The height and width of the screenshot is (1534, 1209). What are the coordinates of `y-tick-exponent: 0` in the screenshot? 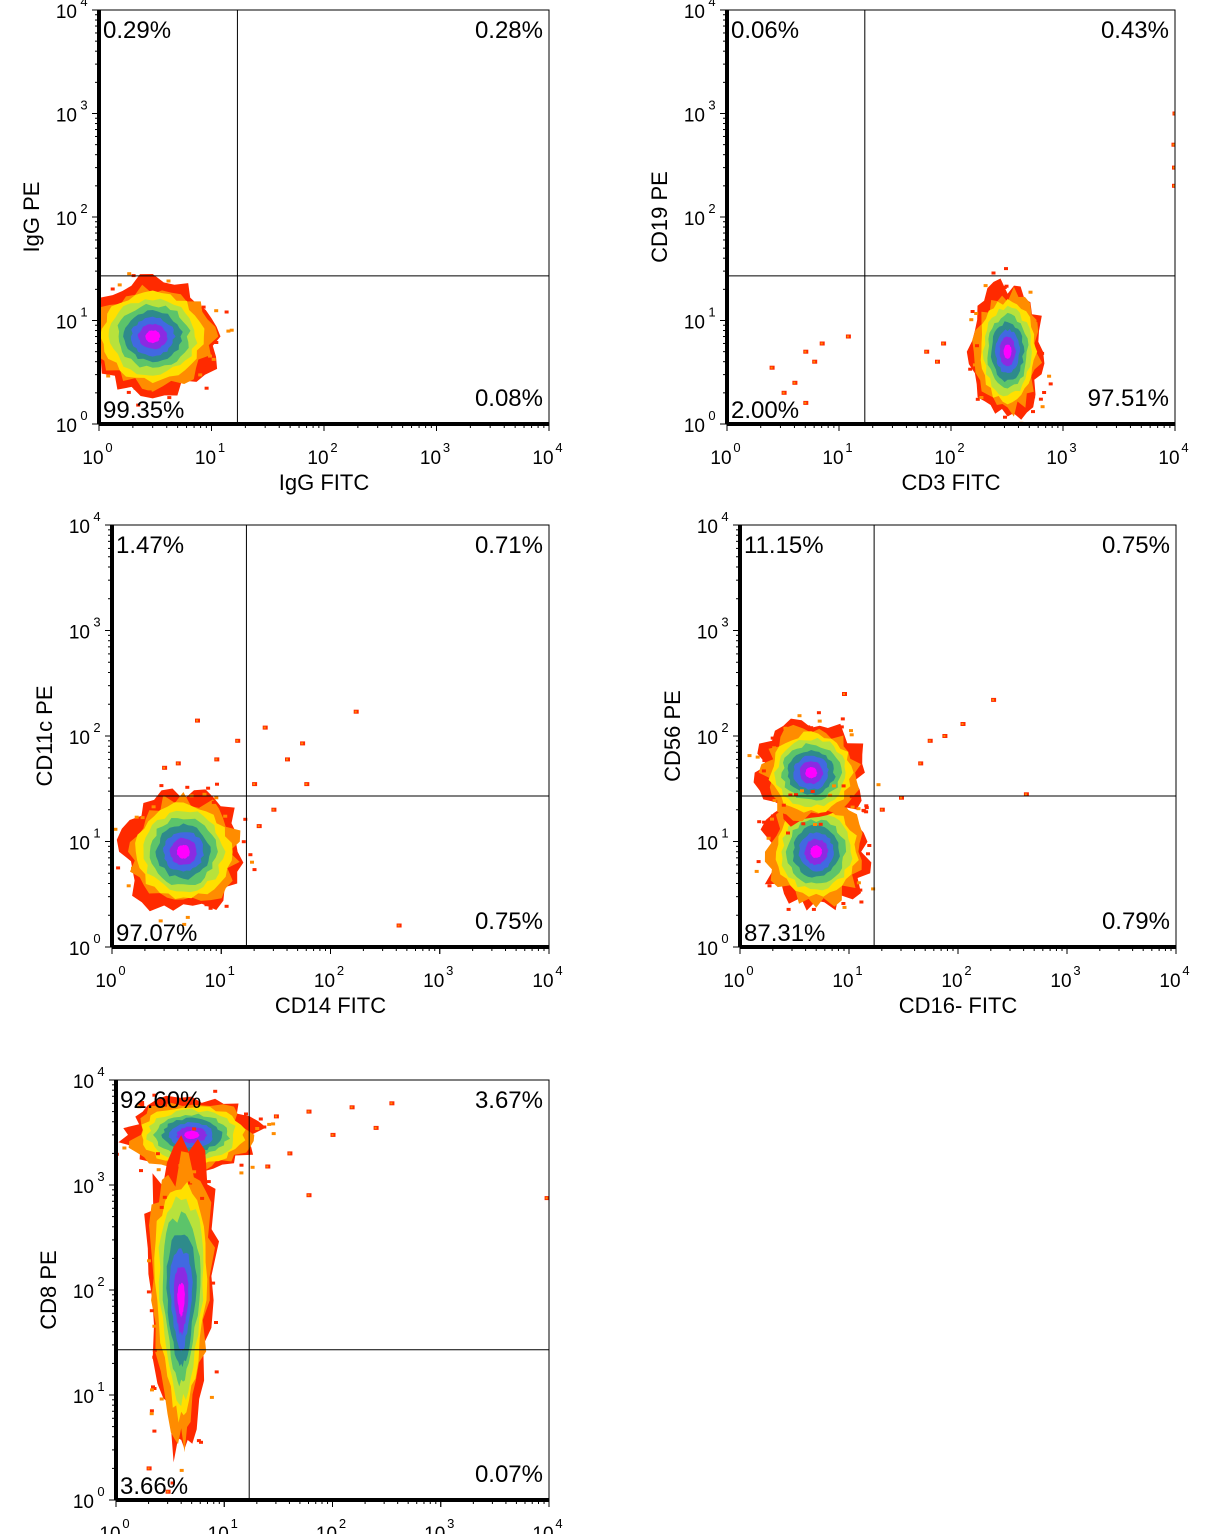 It's located at (711, 415).